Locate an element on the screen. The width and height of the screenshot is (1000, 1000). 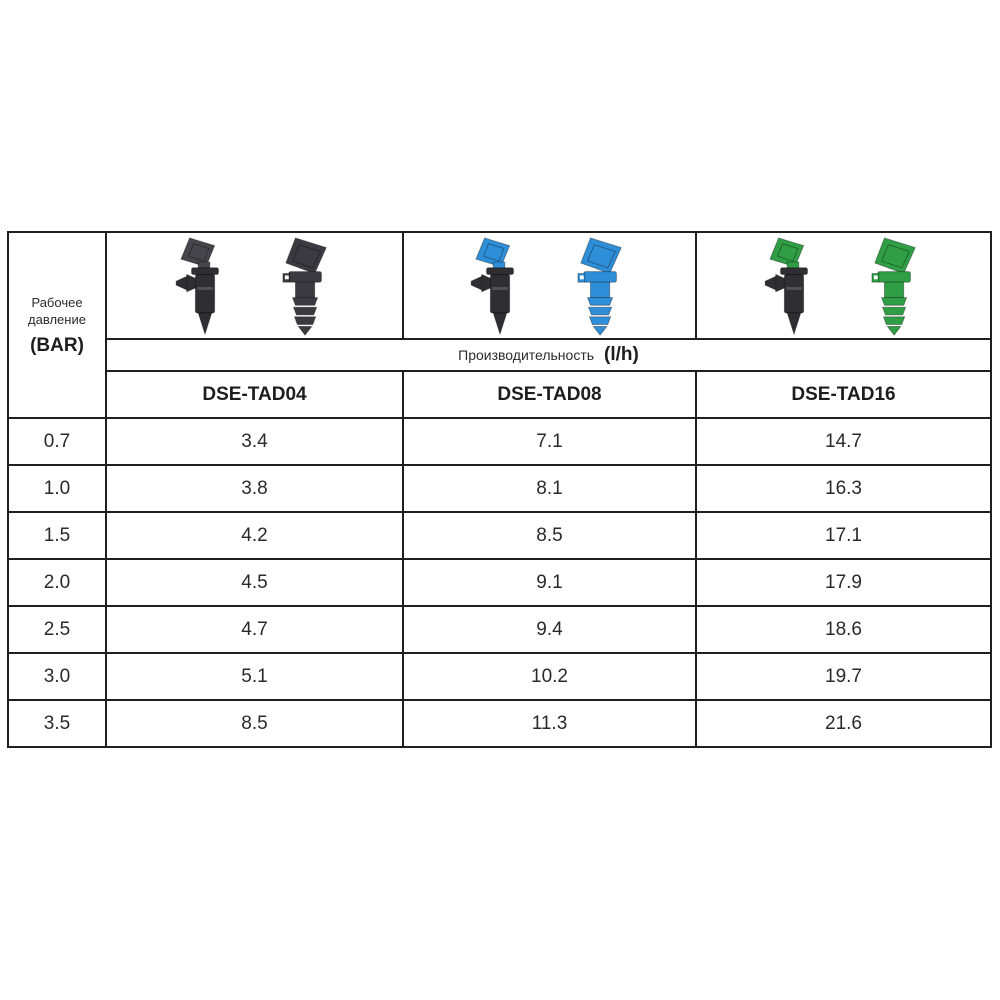
capacity-header-cell: Производительность (l/h) is located at coordinates (548, 355).